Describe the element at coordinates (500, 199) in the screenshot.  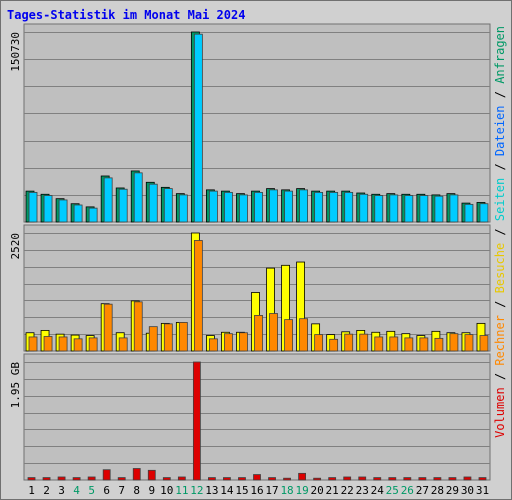
I see `legend-entry-seiten: Seiten` at that location.